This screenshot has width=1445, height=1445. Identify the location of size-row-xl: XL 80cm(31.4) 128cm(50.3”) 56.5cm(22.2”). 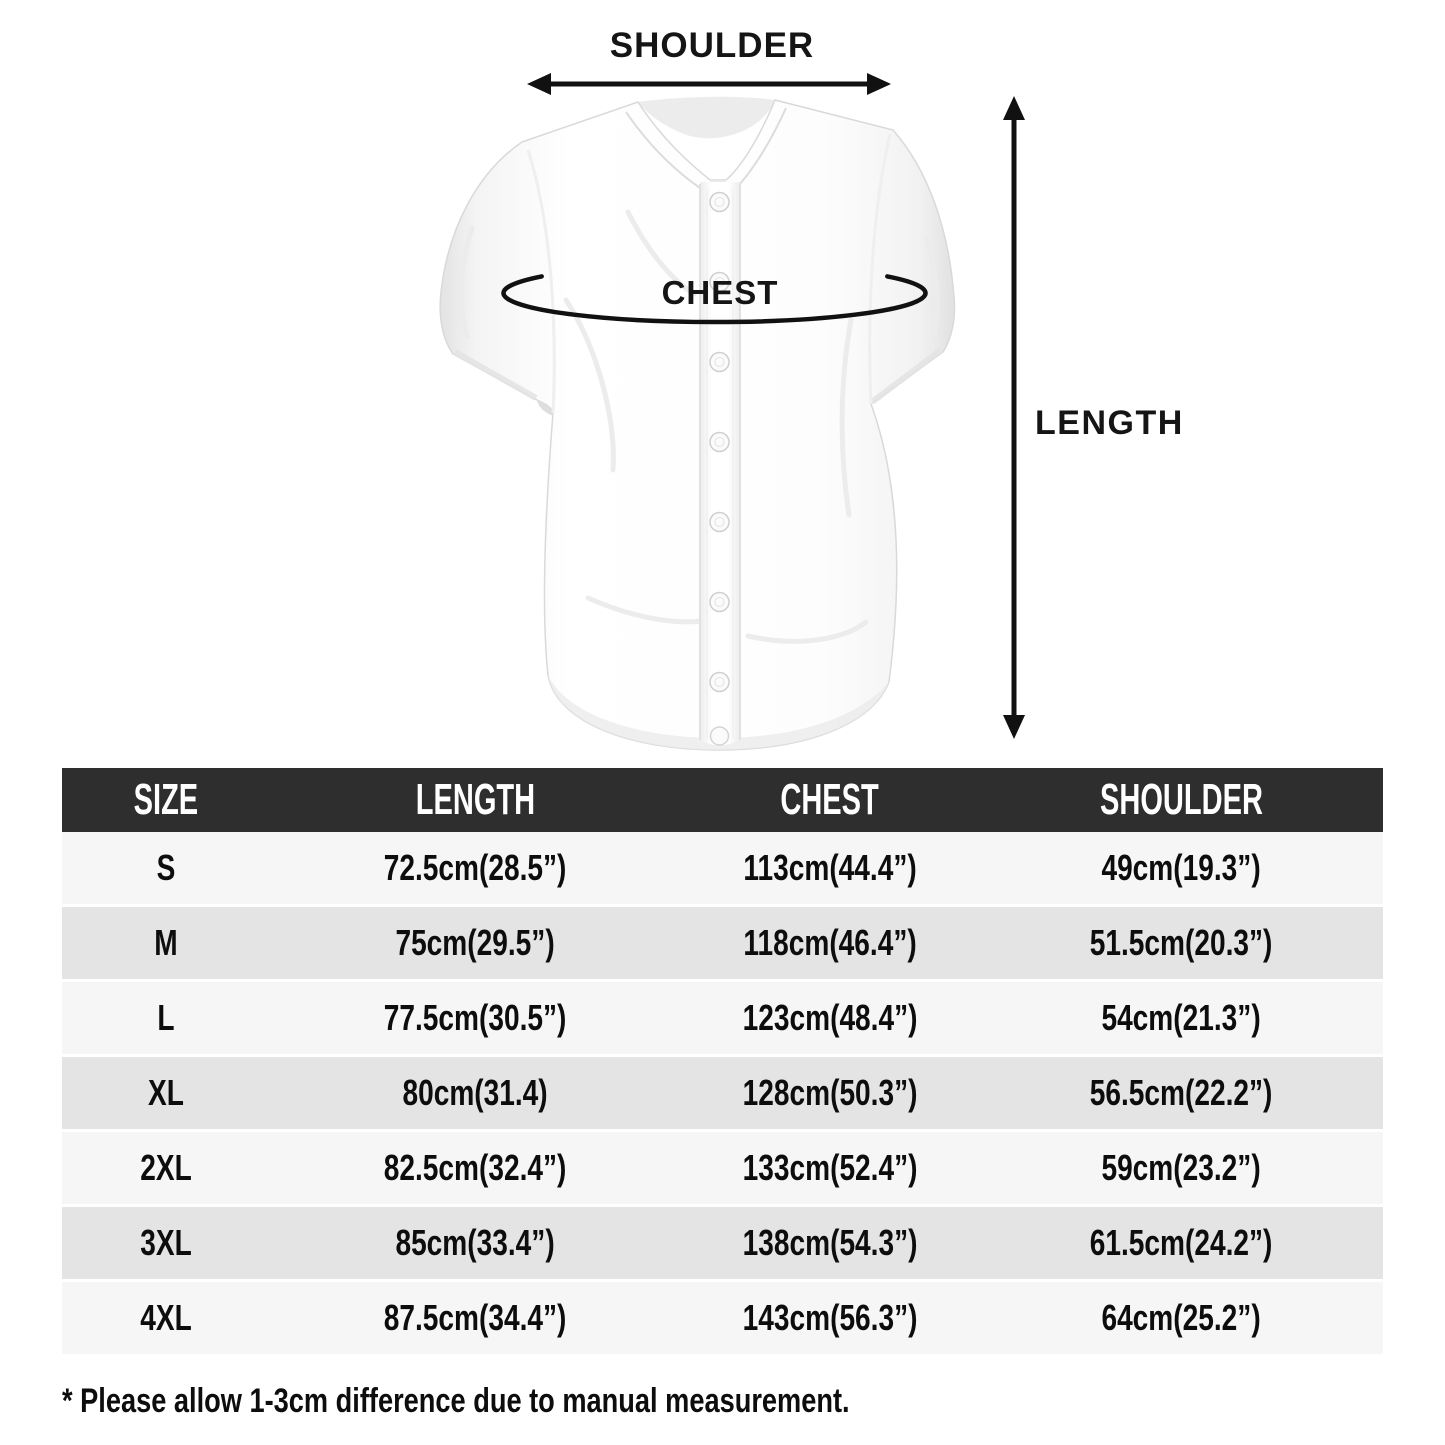
(722, 1093).